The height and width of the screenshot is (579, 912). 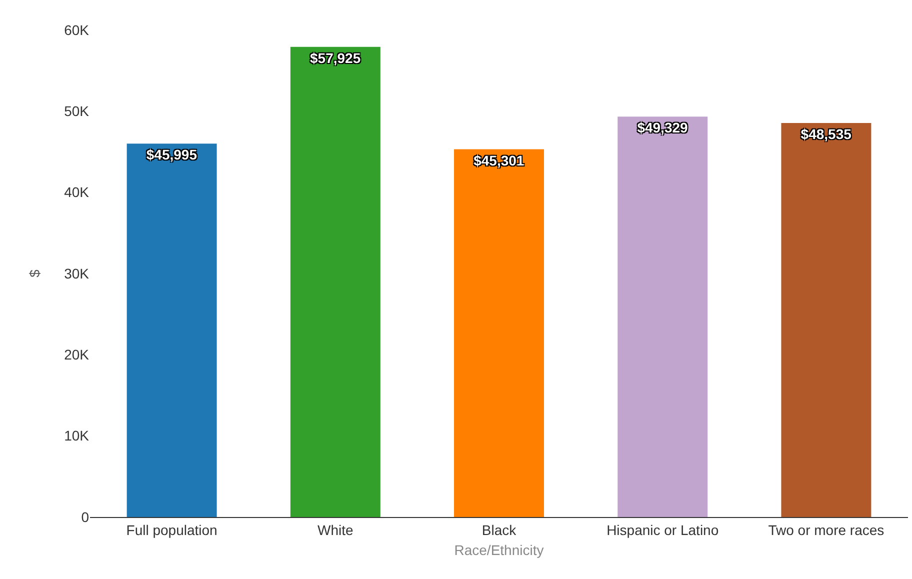 I want to click on x-tick-label: Hispanic or Latino, so click(x=662, y=530).